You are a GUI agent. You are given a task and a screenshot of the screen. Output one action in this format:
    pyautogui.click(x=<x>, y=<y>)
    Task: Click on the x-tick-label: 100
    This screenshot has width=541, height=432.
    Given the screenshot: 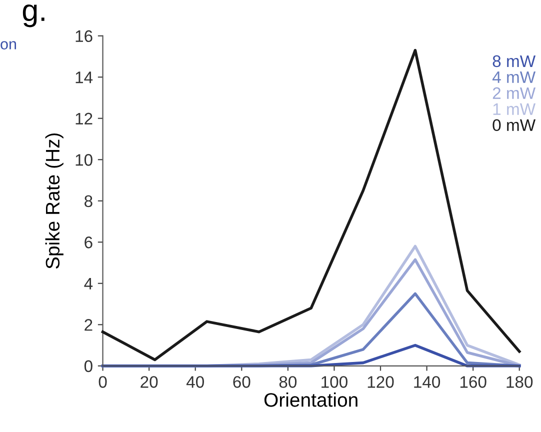 What is the action you would take?
    pyautogui.click(x=335, y=382)
    